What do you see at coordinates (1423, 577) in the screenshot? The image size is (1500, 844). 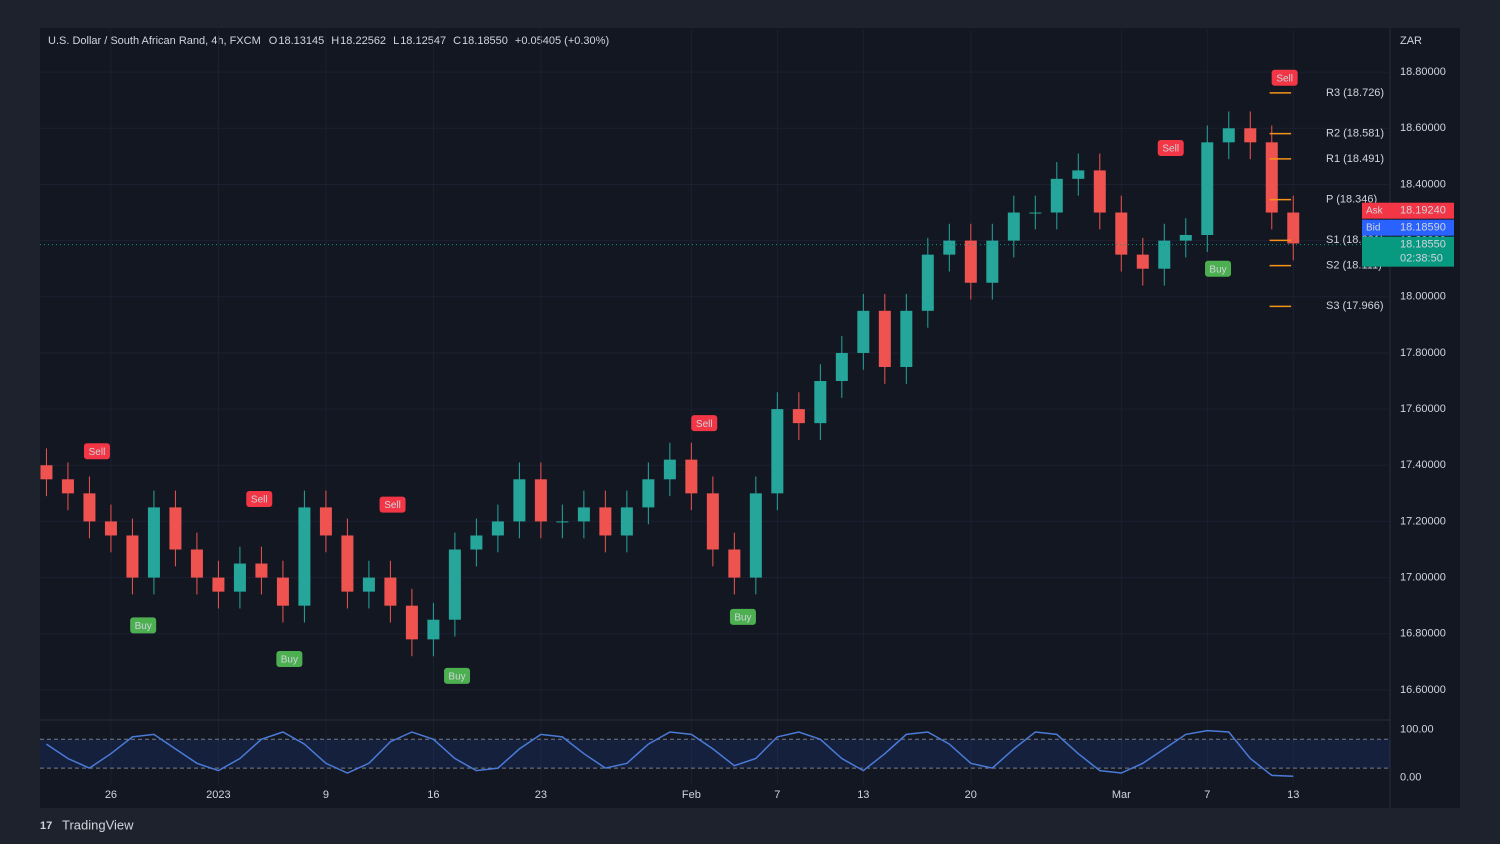 I see `y-tick-label: 17.00000` at bounding box center [1423, 577].